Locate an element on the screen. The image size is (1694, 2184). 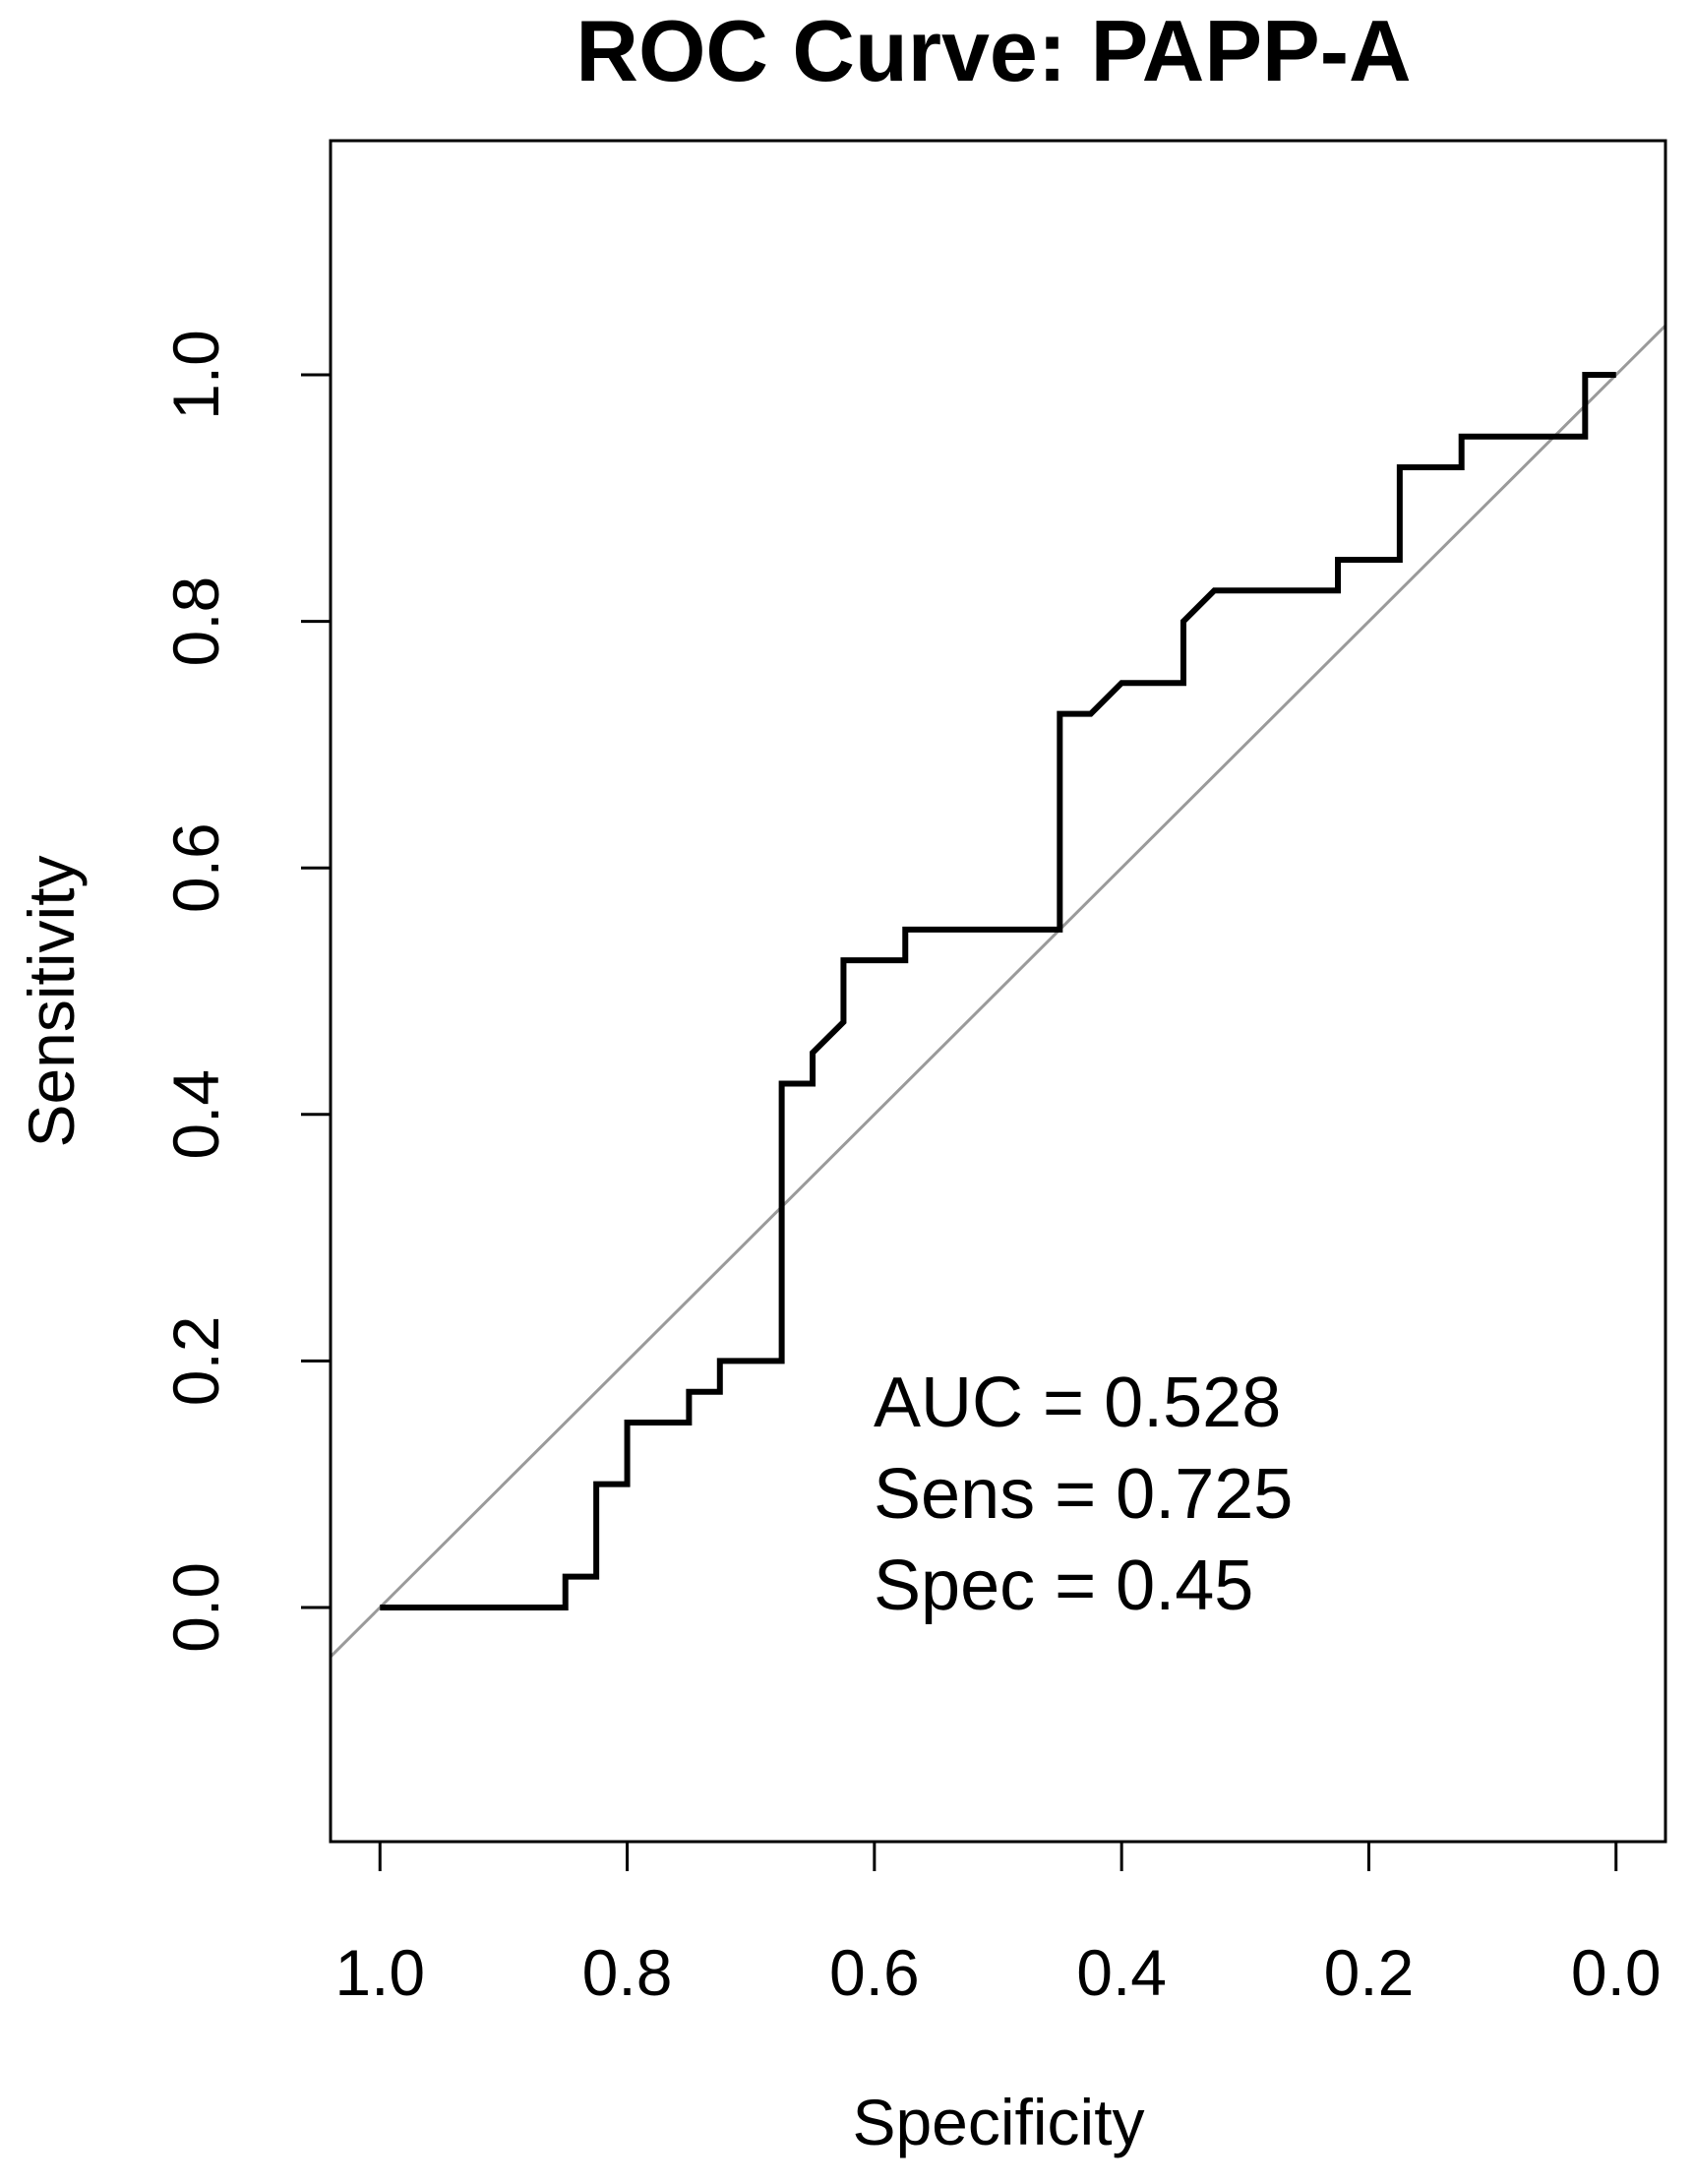
x-tick-label: 1.0 is located at coordinates (379, 1972).